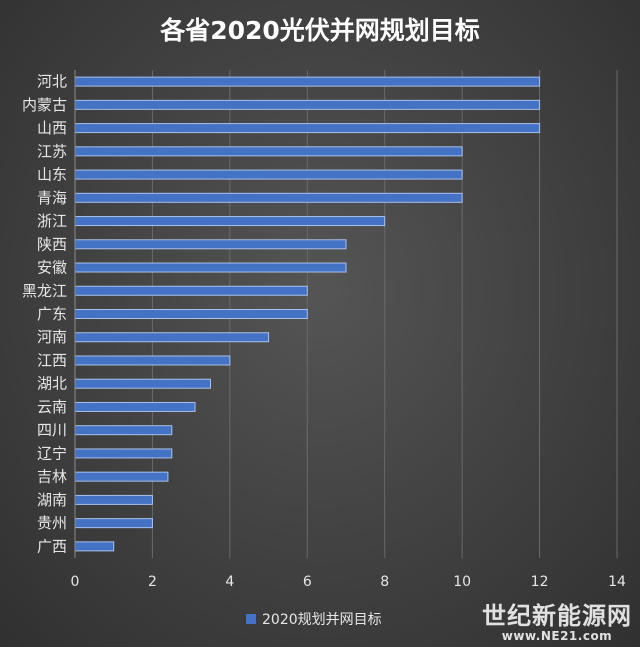  Describe the element at coordinates (384, 582) in the screenshot. I see `x-tick-label: 8` at that location.